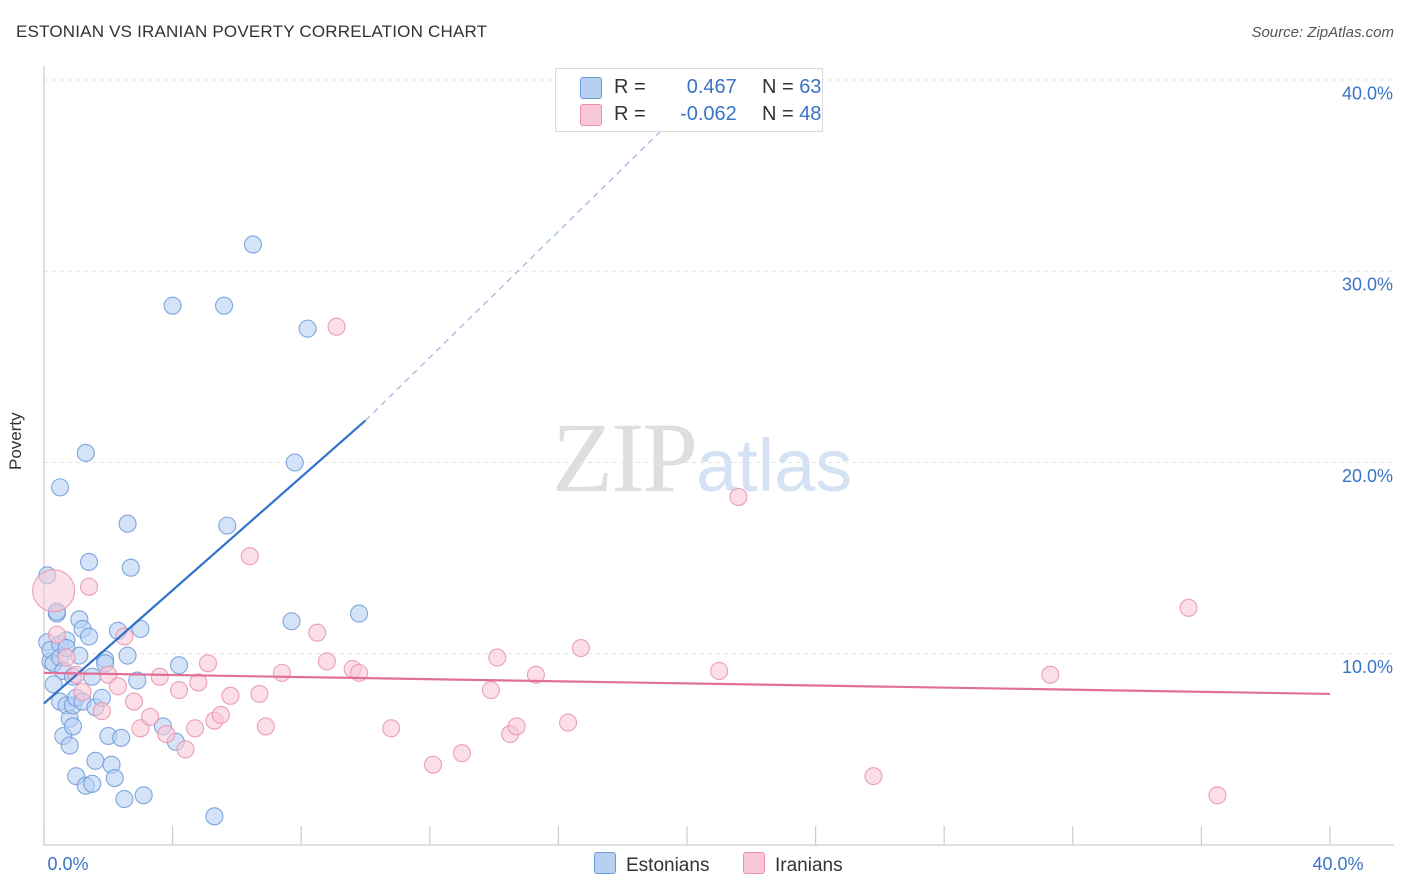 This screenshot has height=892, width=1406. Describe the element at coordinates (1322, 32) in the screenshot. I see `source-label: Source: ZipAtlas.com` at that location.